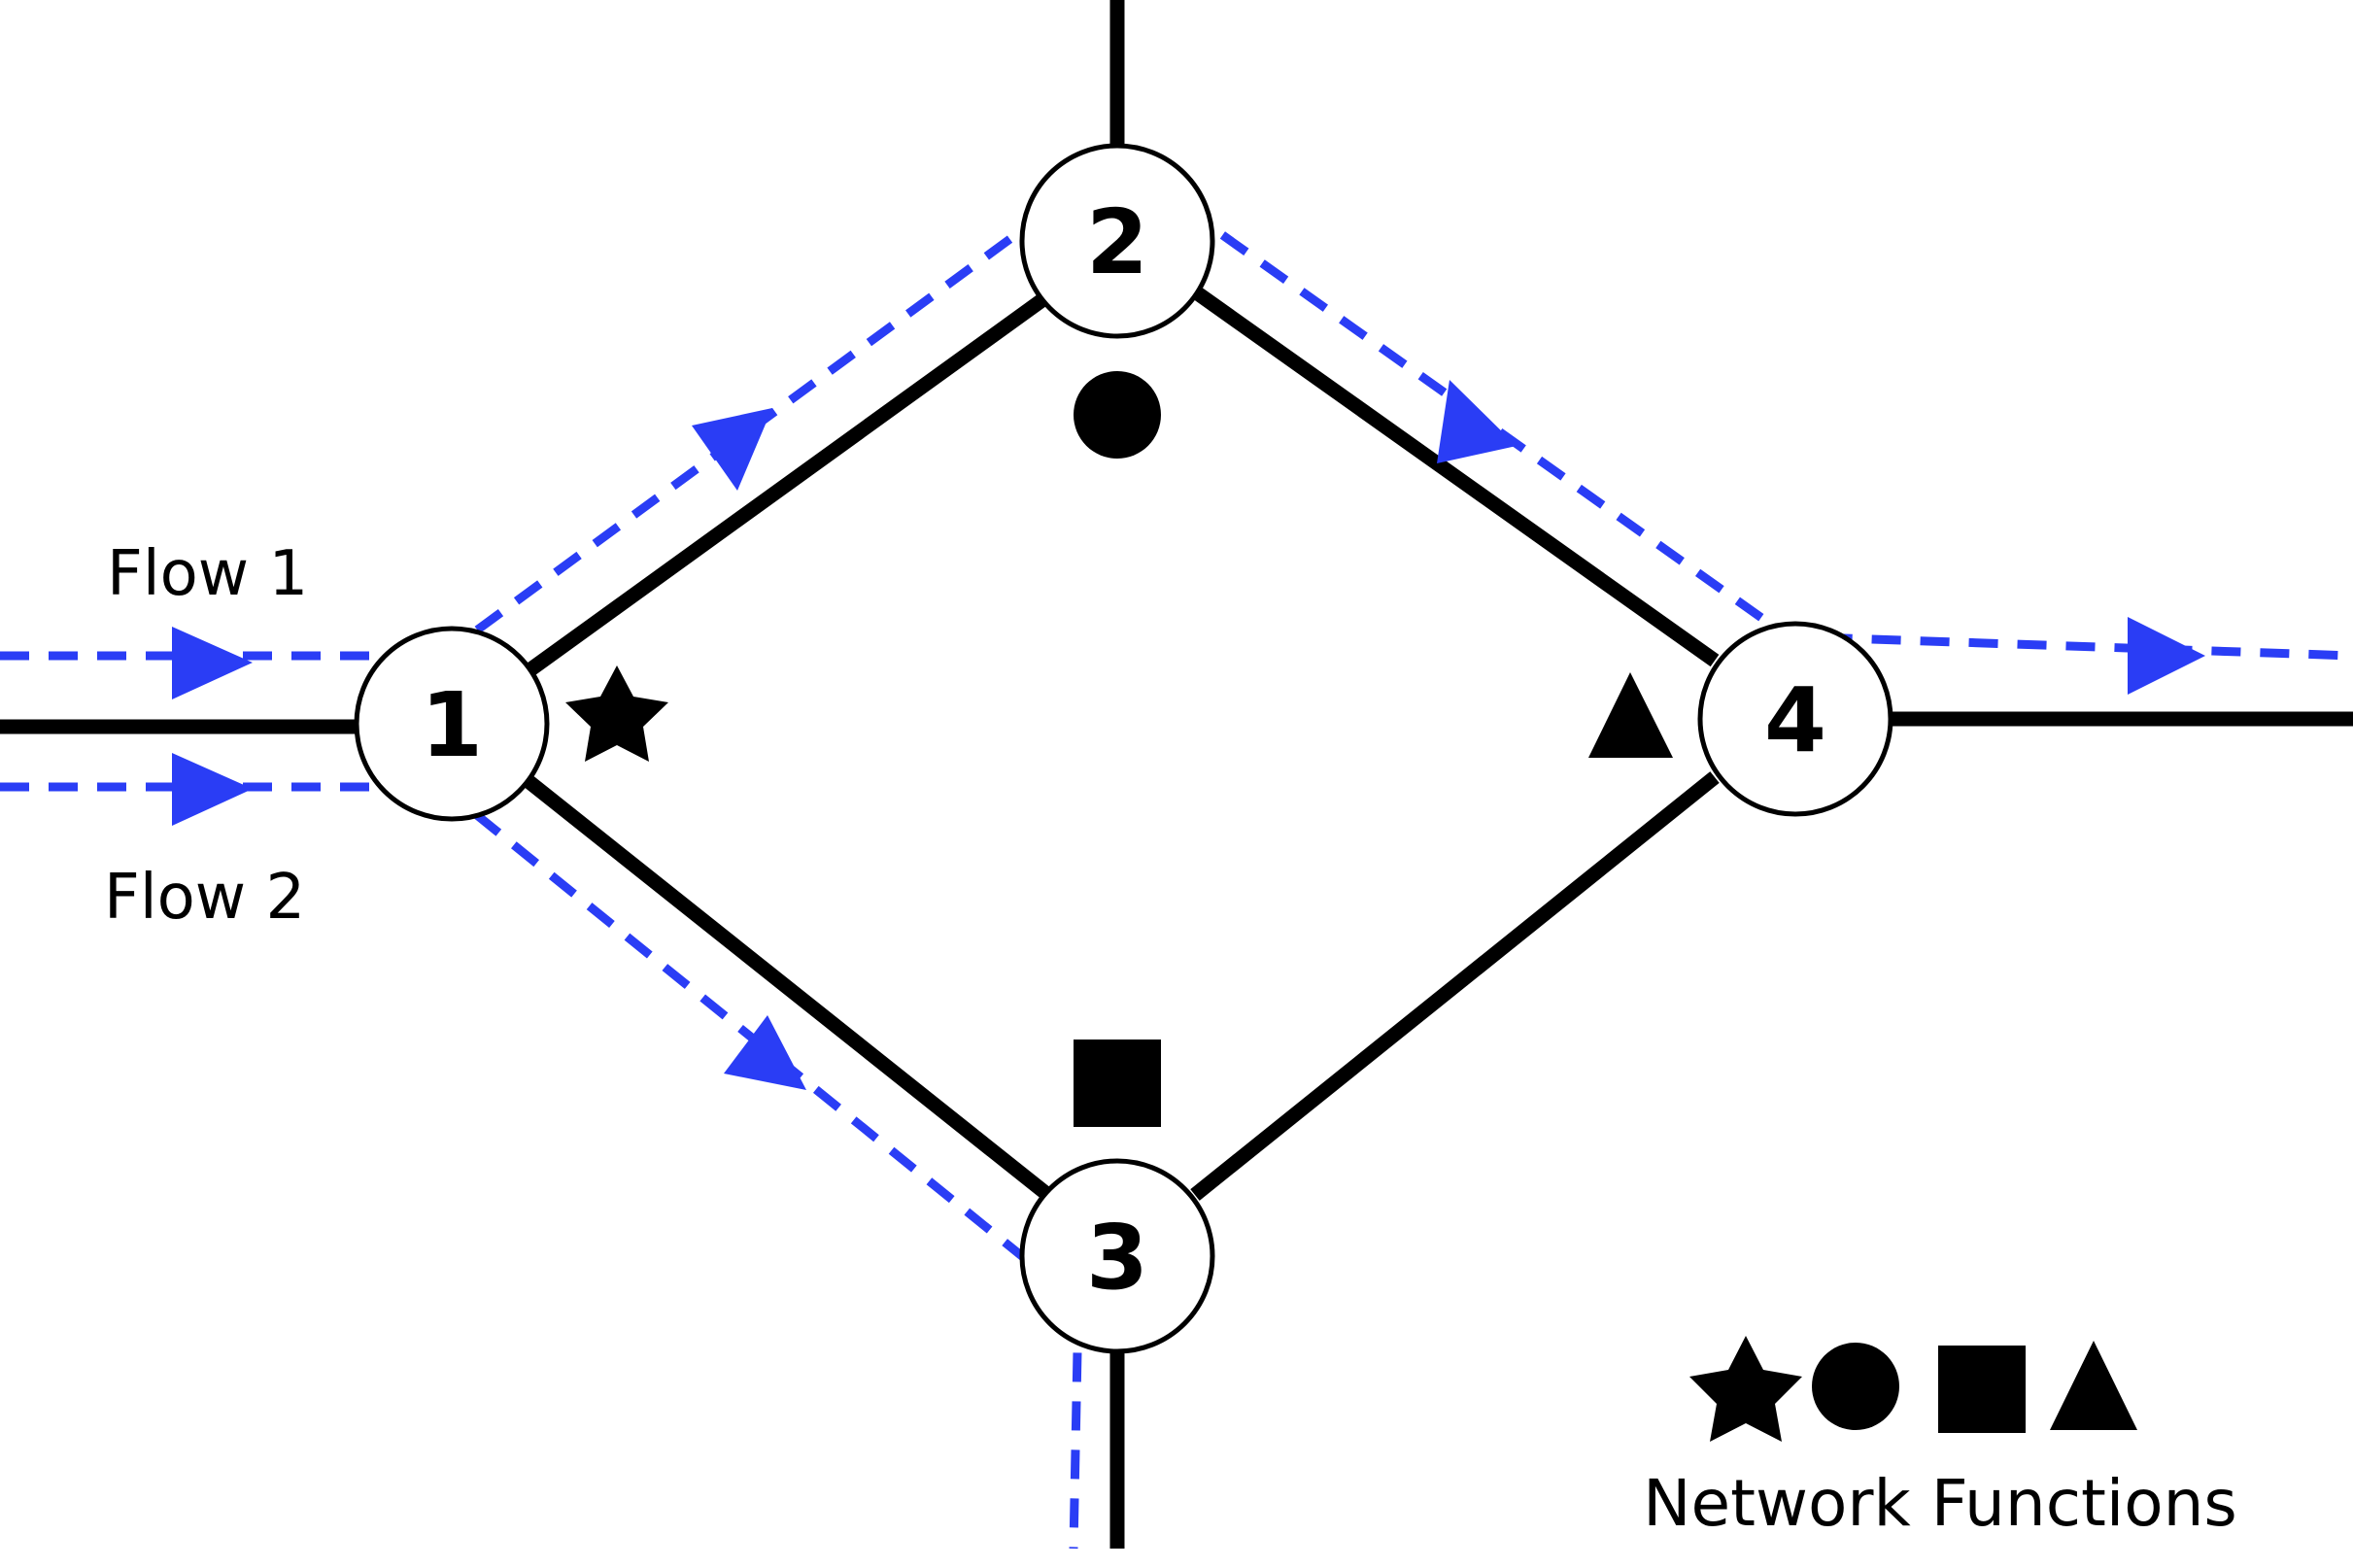 The height and width of the screenshot is (1568, 2353). I want to click on node-2: 2, so click(1117, 241).